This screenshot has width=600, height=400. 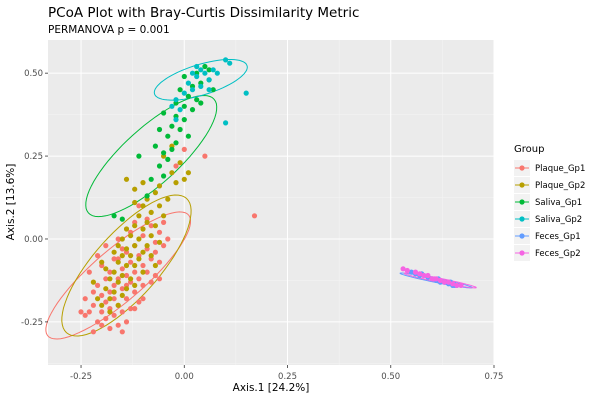 What do you see at coordinates (287, 377) in the screenshot?
I see `x-tick-label: 0.25` at bounding box center [287, 377].